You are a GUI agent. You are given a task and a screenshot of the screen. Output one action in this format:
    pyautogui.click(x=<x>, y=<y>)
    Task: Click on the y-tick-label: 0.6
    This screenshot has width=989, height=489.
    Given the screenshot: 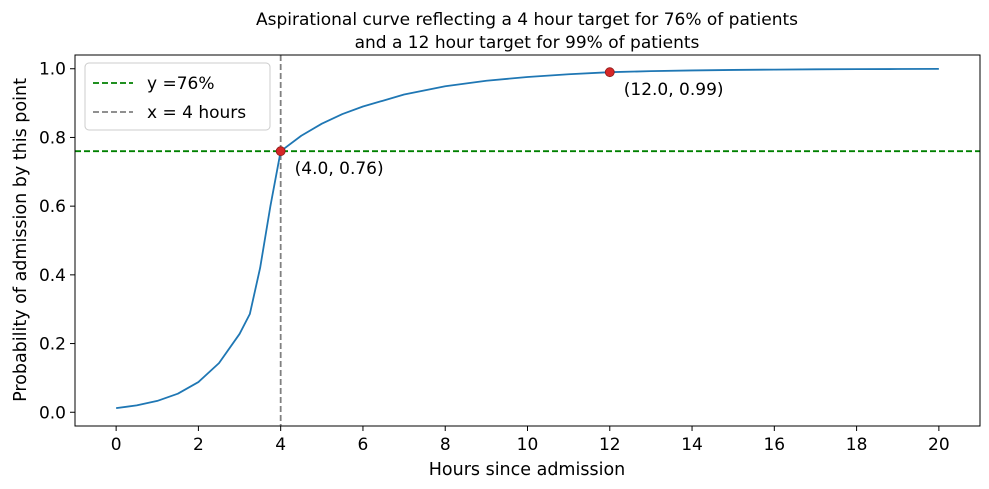 What is the action you would take?
    pyautogui.click(x=52, y=207)
    